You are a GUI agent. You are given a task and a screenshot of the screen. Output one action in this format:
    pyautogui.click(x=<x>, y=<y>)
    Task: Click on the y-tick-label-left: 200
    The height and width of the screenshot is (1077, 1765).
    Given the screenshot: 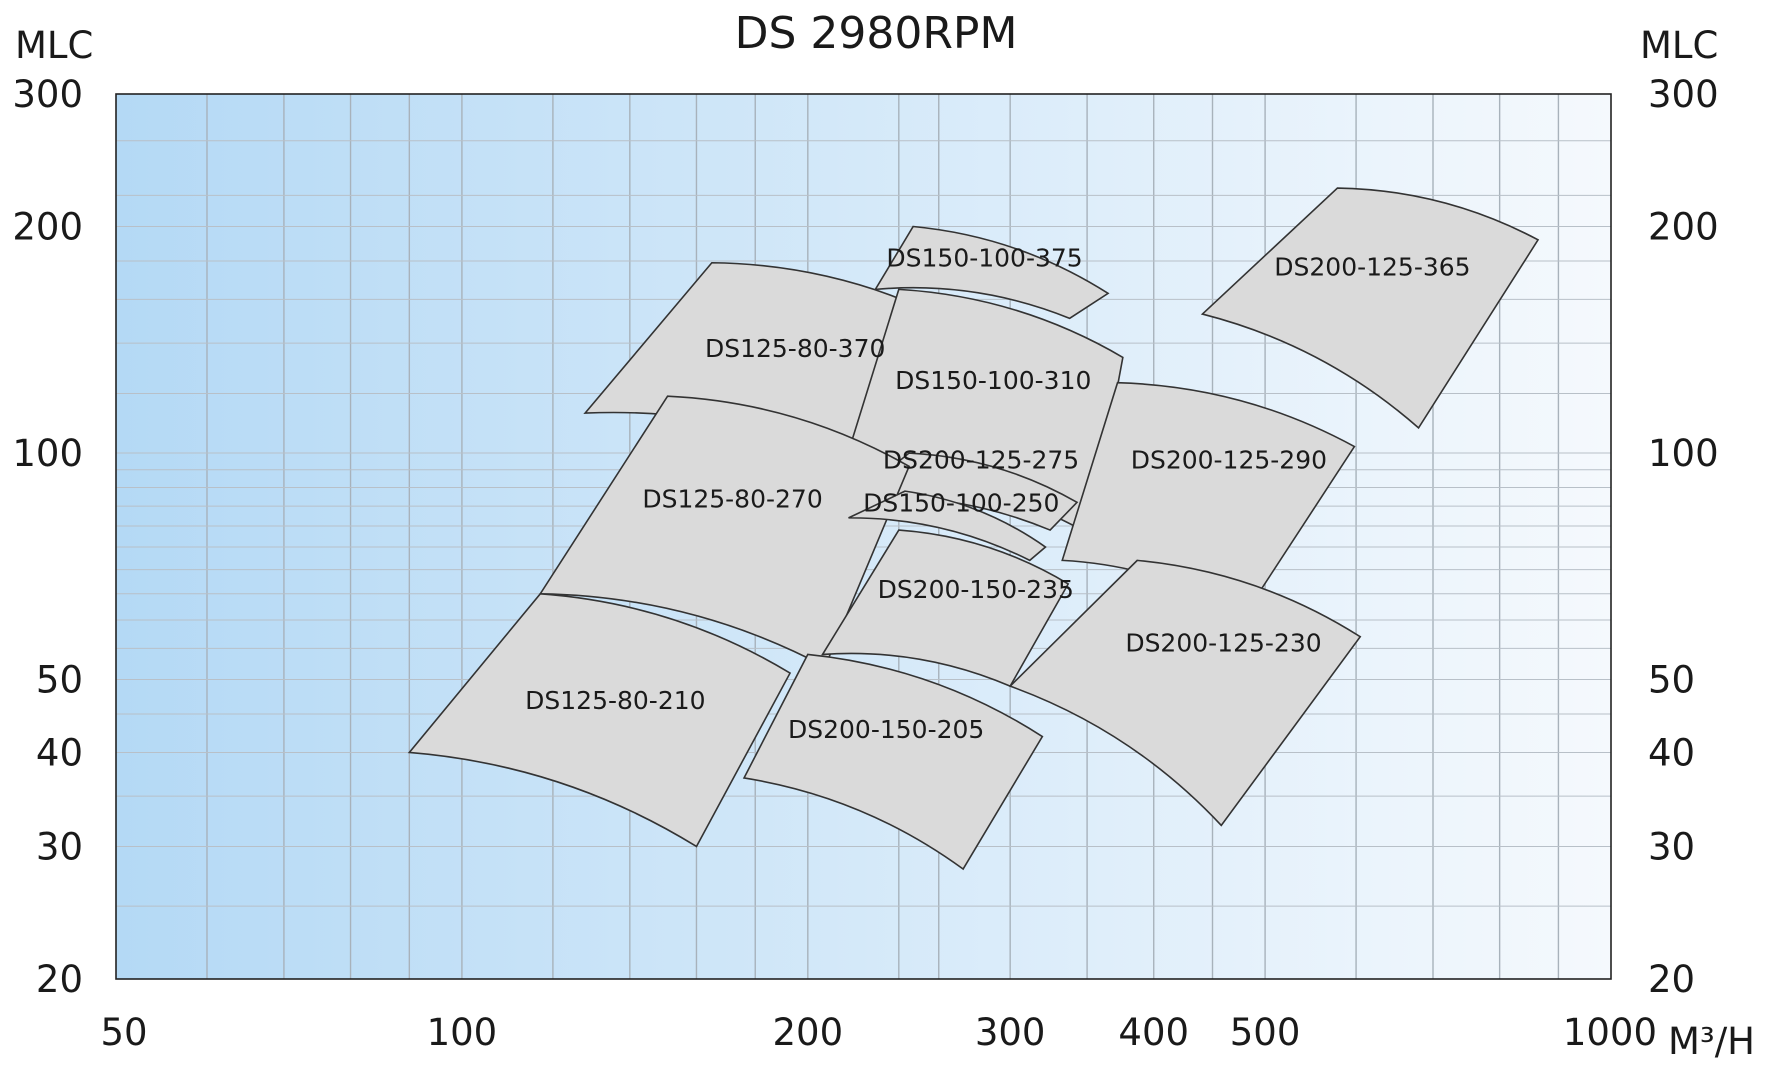 What is the action you would take?
    pyautogui.click(x=47, y=227)
    